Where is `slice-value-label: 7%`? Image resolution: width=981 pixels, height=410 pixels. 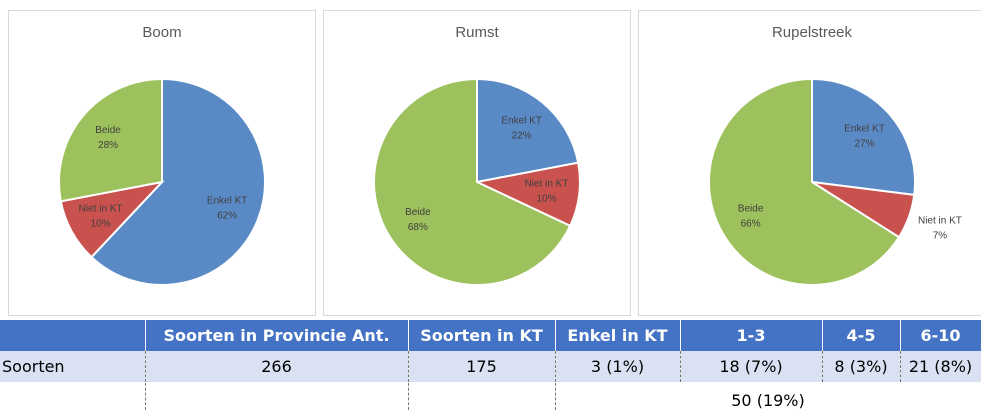
slice-value-label: 7% is located at coordinates (940, 236).